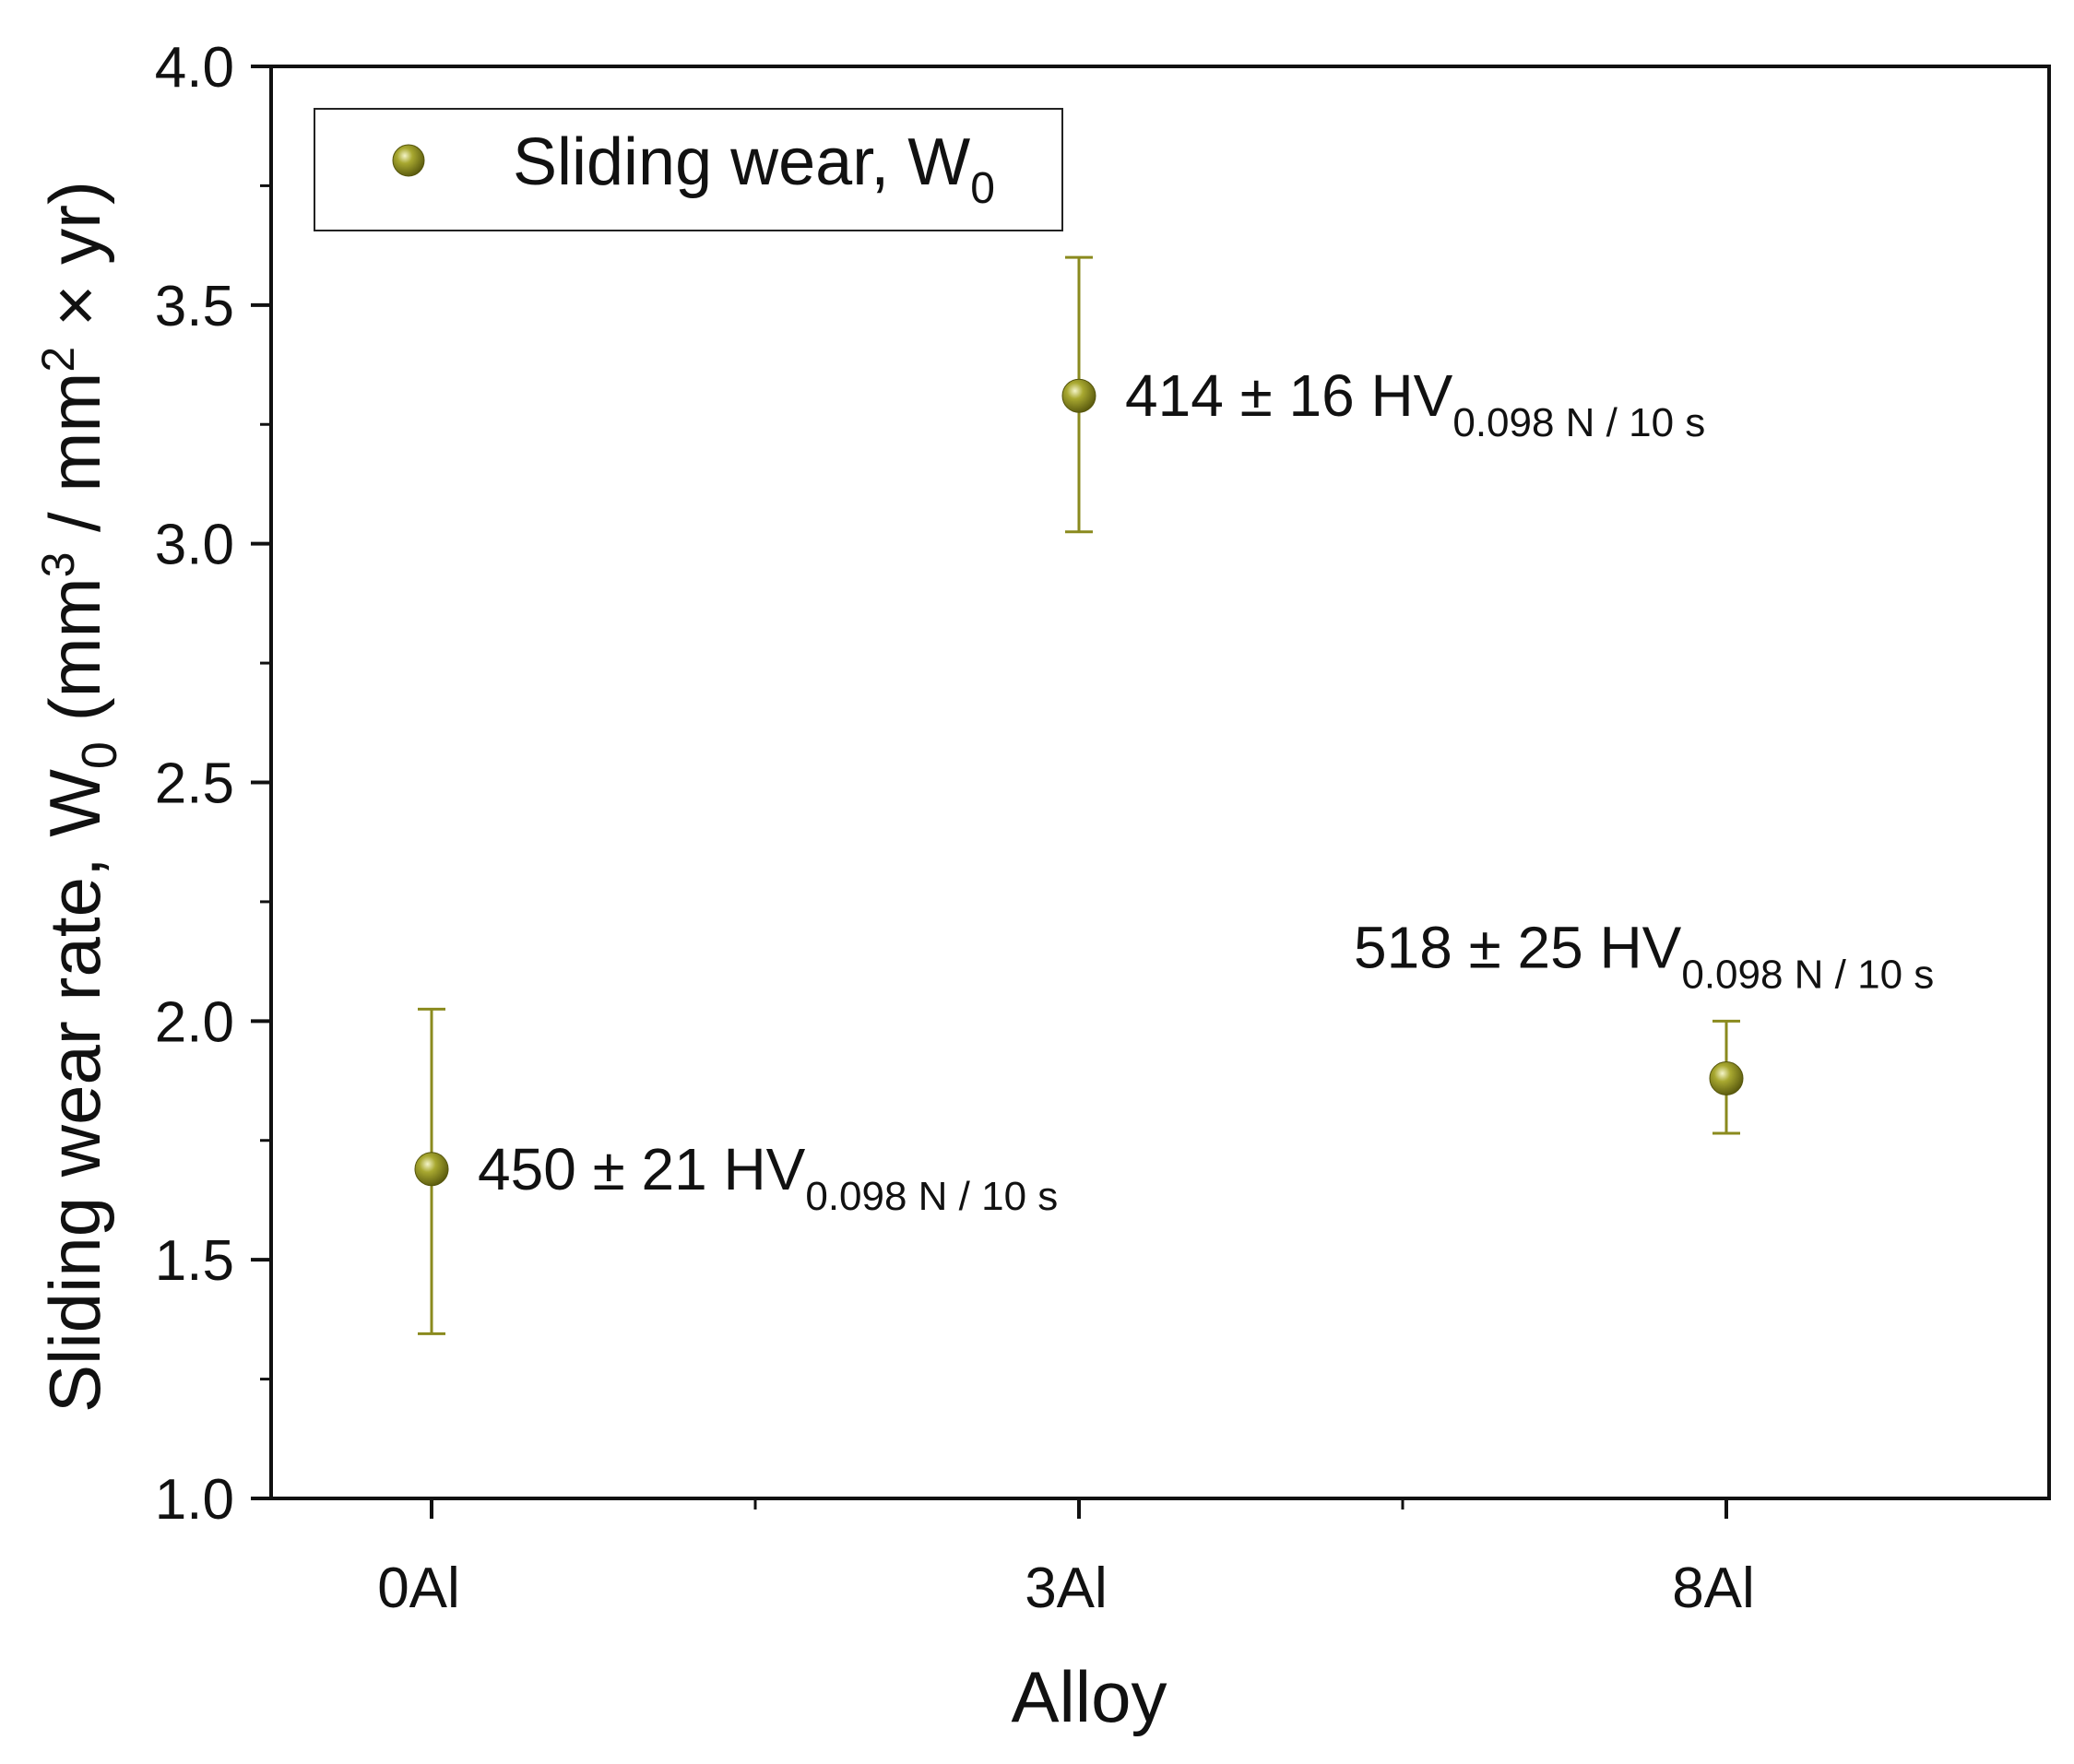 This screenshot has width=2074, height=1764. Describe the element at coordinates (1089, 1696) in the screenshot. I see `x-axis-title: Alloy` at that location.